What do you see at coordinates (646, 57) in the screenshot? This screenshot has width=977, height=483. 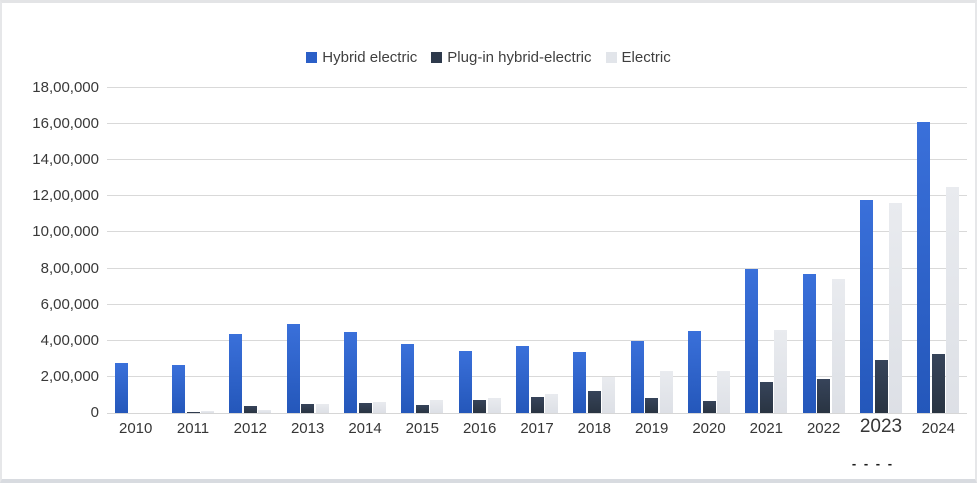 I see `legend-label-electric: Electric` at bounding box center [646, 57].